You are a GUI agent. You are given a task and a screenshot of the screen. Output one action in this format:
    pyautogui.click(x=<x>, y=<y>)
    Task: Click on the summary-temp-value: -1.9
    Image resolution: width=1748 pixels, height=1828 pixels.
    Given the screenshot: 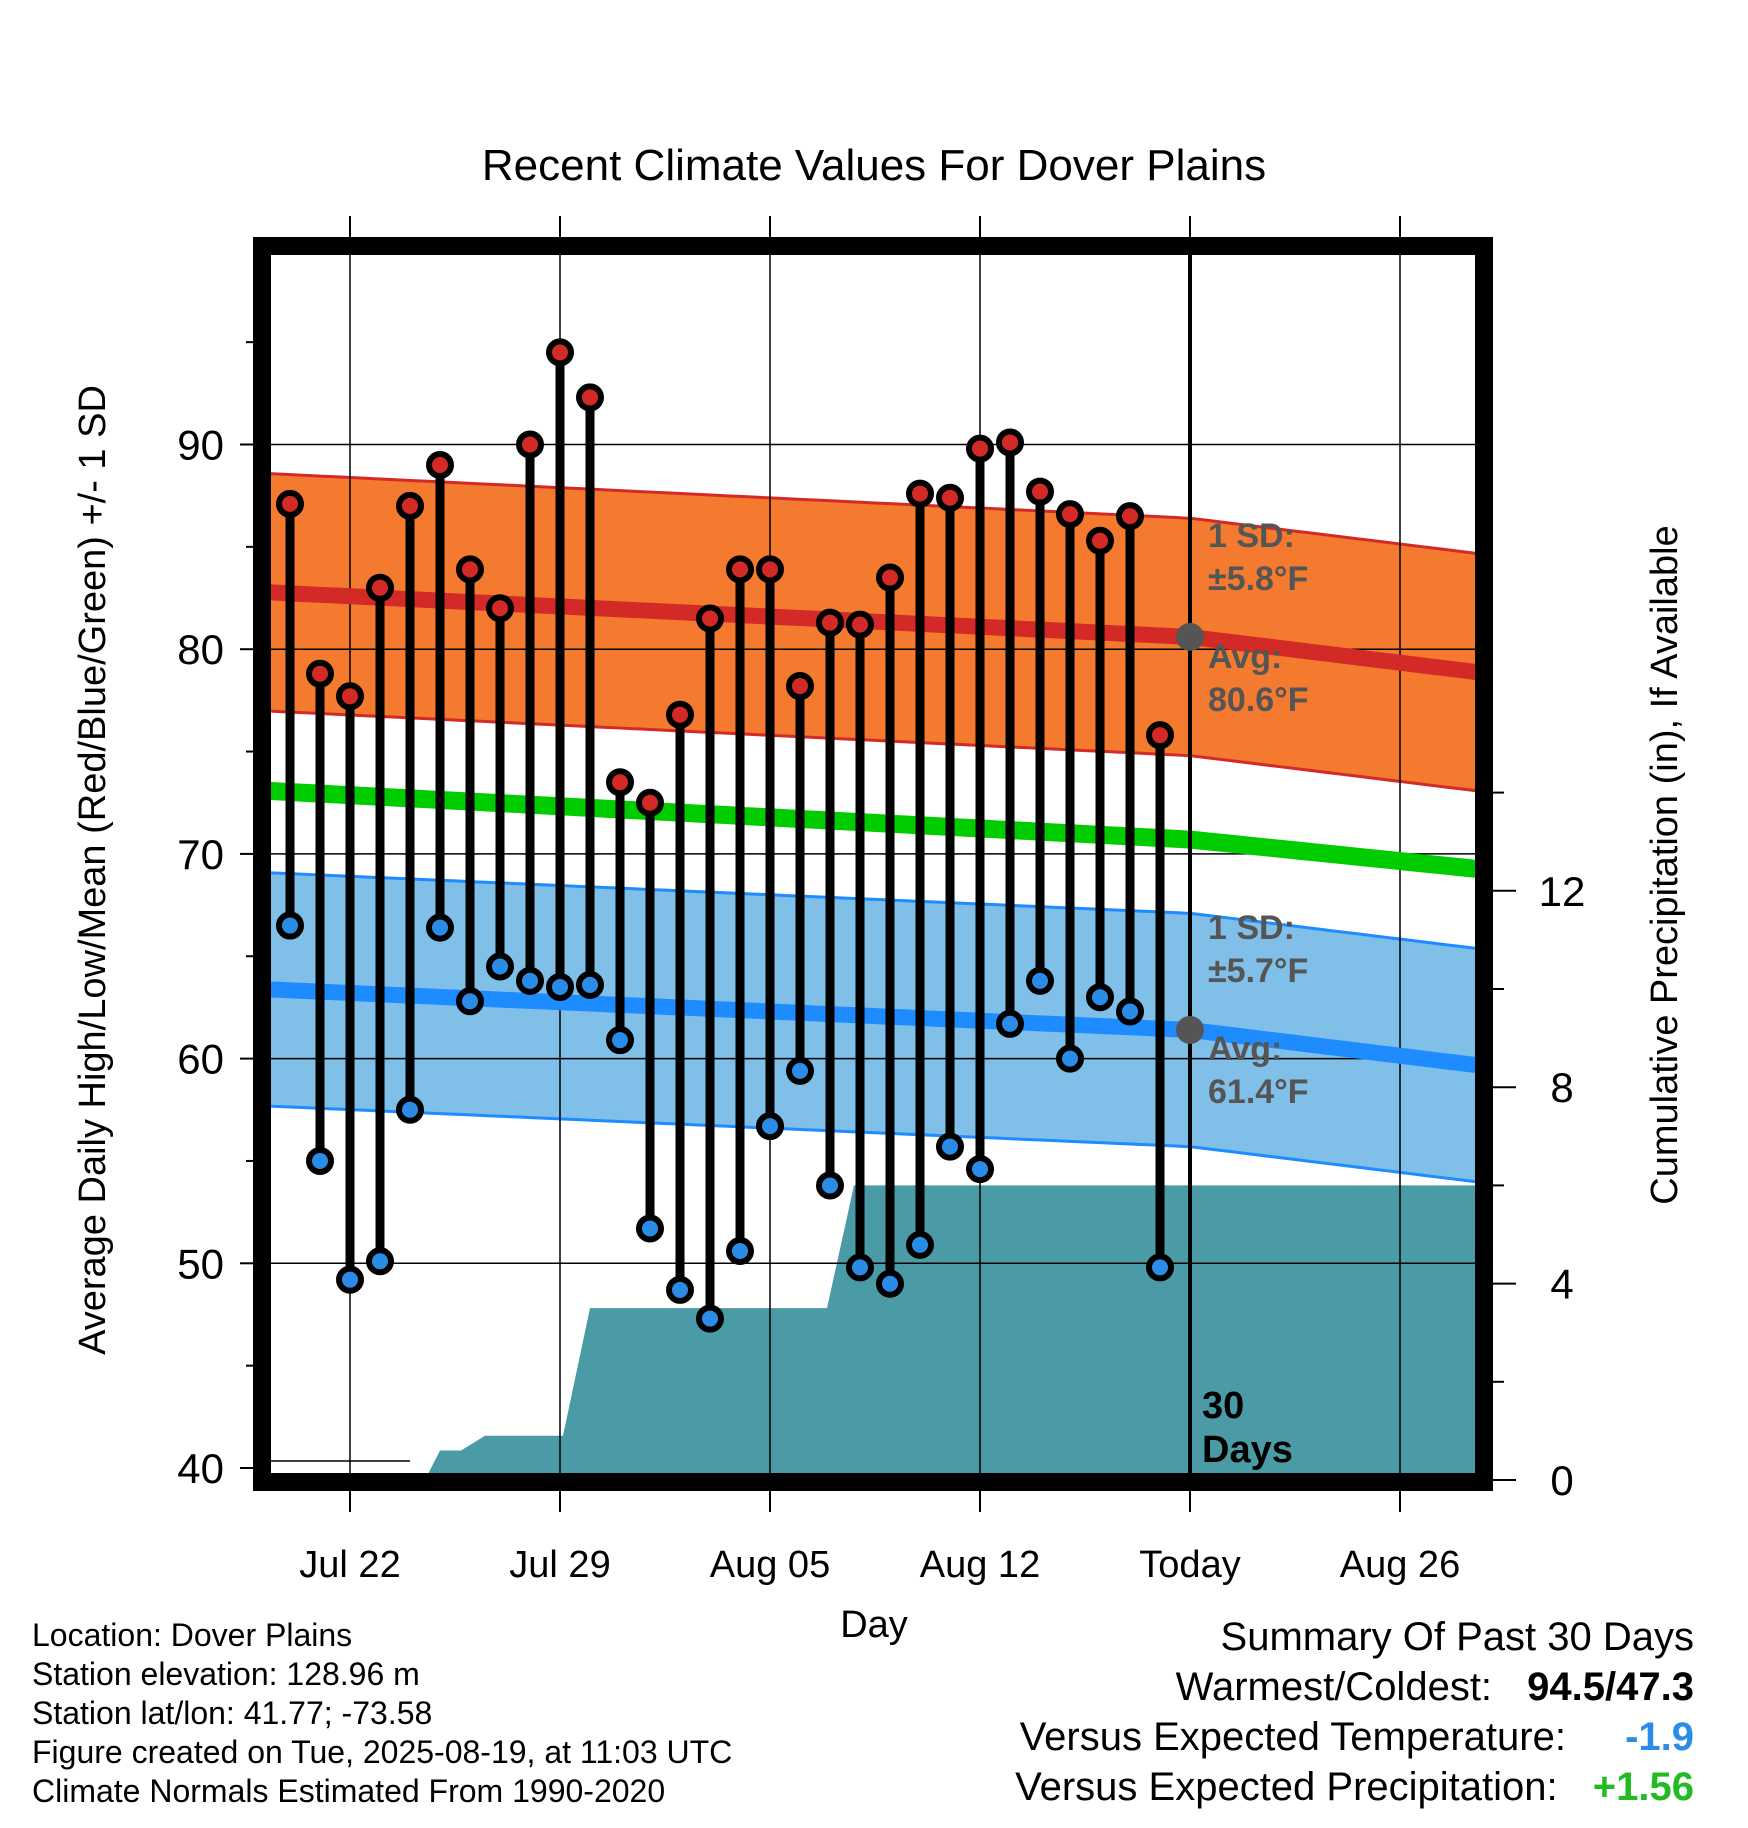 What is the action you would take?
    pyautogui.click(x=1659, y=1737)
    